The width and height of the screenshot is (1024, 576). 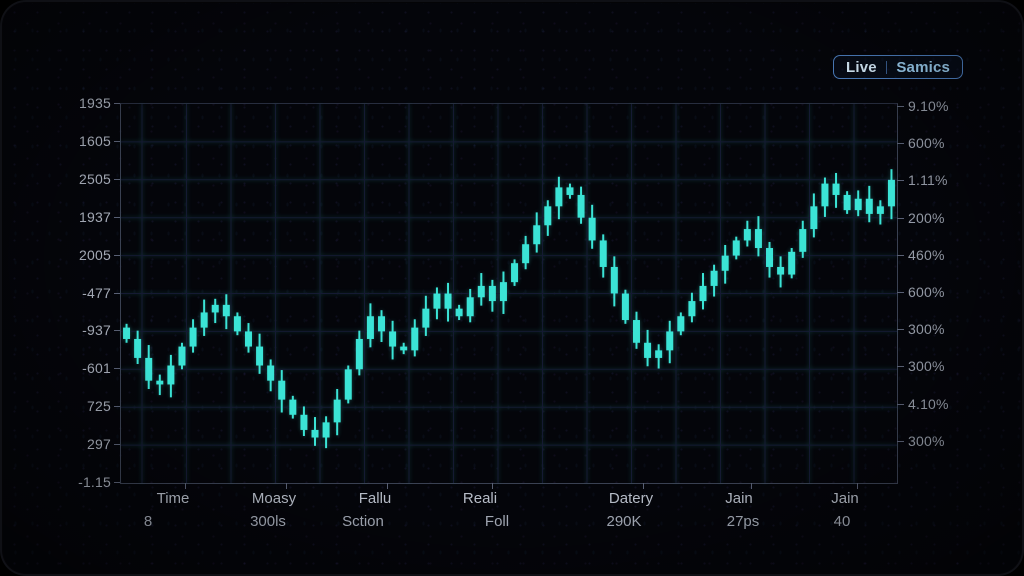 What do you see at coordinates (96, 368) in the screenshot?
I see `y-left-label: -601` at bounding box center [96, 368].